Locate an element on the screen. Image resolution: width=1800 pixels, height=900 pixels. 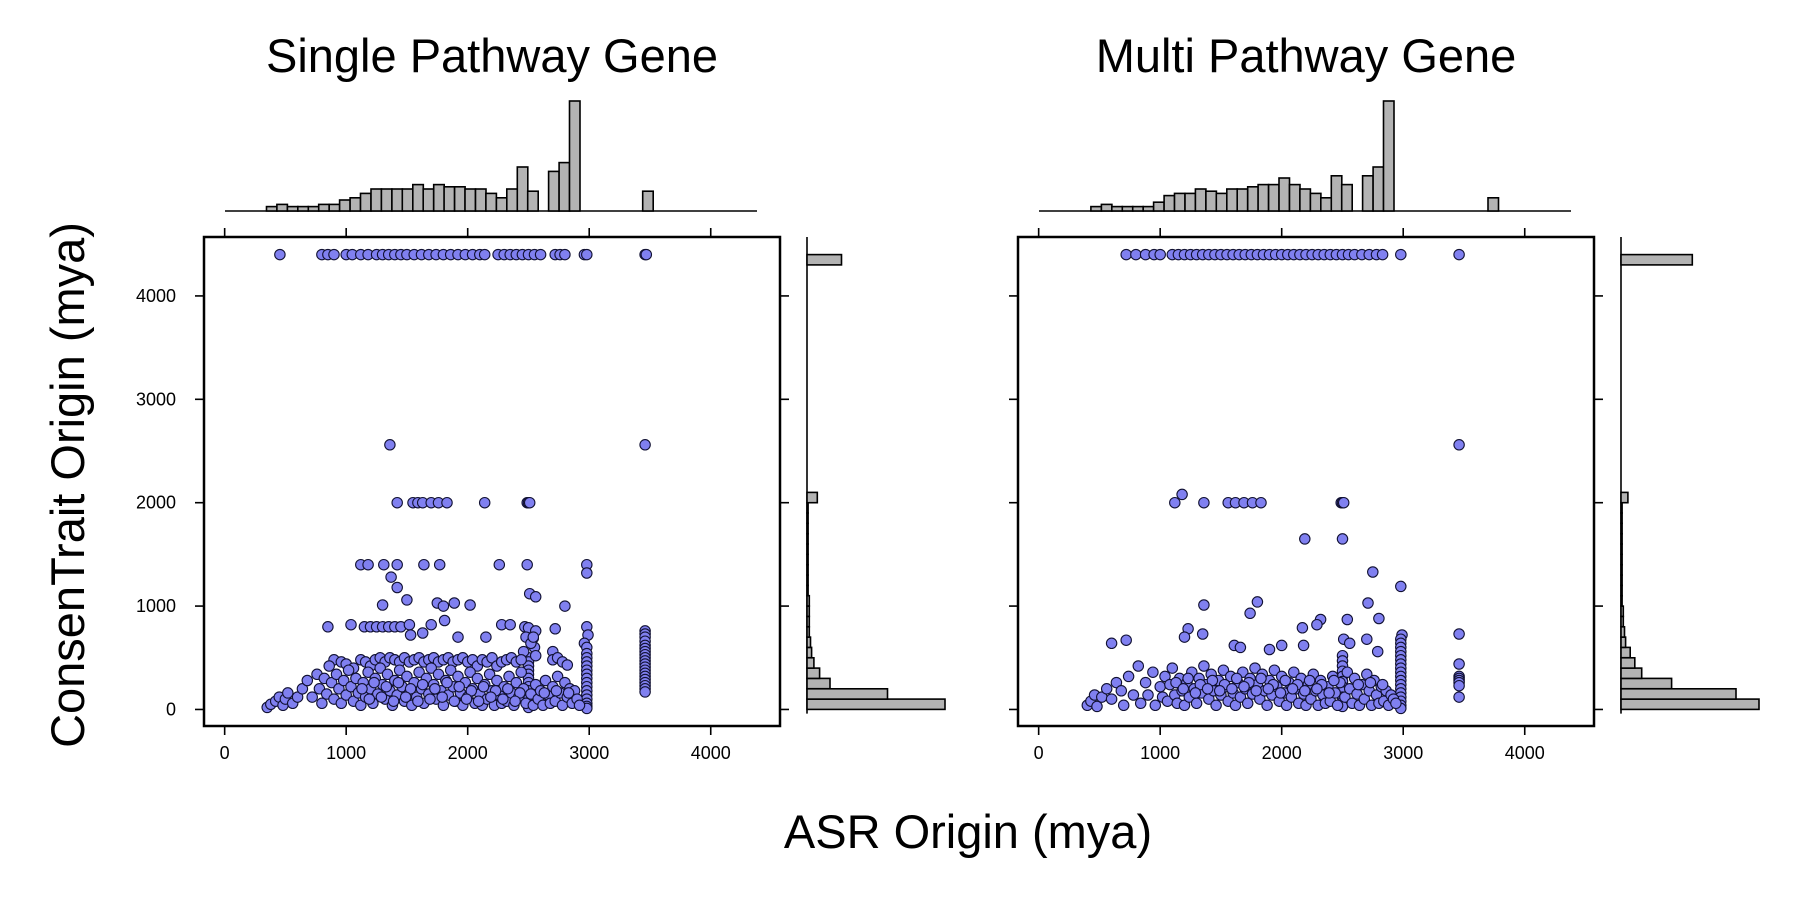
x-tick-label: 0 is located at coordinates (1039, 753).